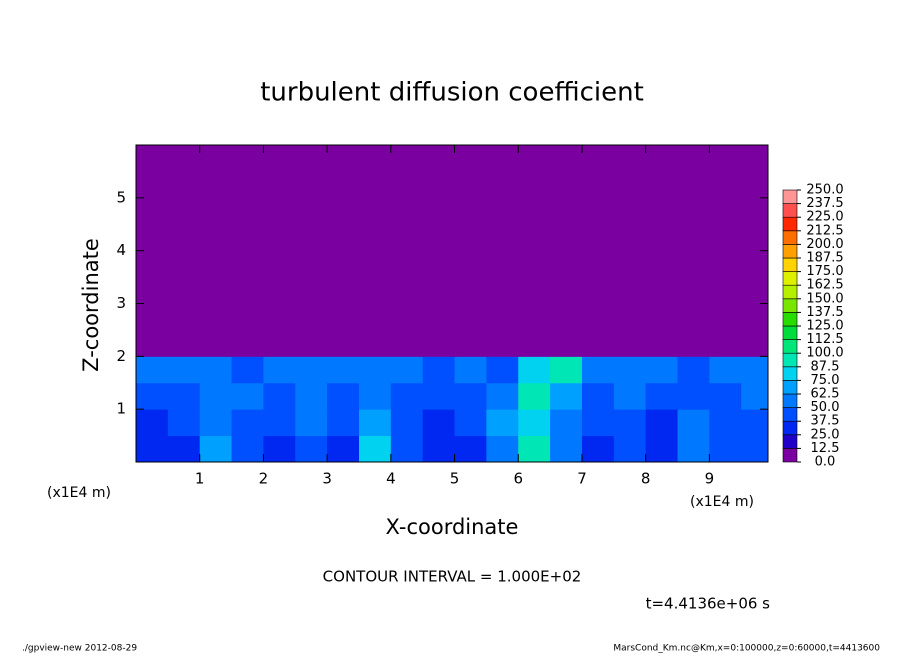 This screenshot has width=904, height=658. What do you see at coordinates (824, 230) in the screenshot?
I see `colorbar-label: 212.5` at bounding box center [824, 230].